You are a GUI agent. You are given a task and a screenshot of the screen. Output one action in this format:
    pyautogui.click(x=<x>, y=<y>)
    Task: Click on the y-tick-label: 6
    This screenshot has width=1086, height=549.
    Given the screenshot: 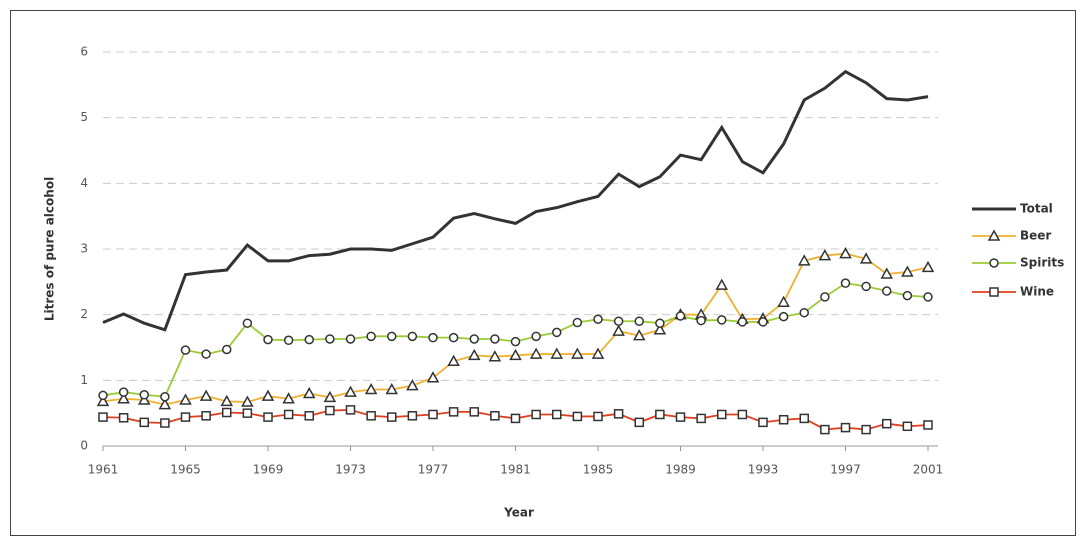 What is the action you would take?
    pyautogui.click(x=84, y=52)
    